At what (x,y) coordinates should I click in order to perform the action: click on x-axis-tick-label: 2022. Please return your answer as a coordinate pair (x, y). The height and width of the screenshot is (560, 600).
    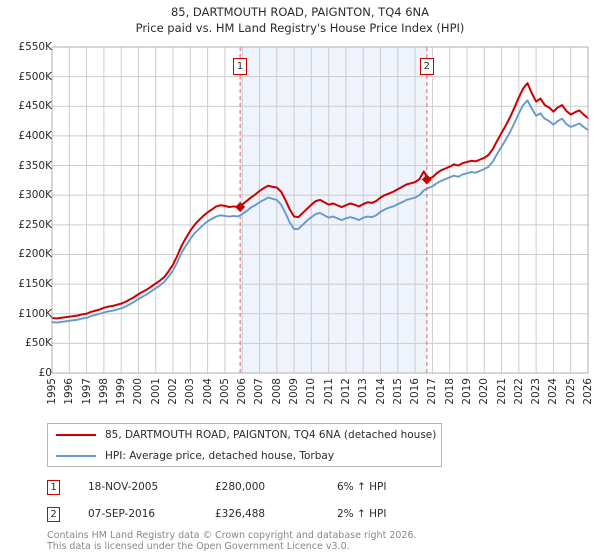
    Looking at the image, I should click on (518, 391).